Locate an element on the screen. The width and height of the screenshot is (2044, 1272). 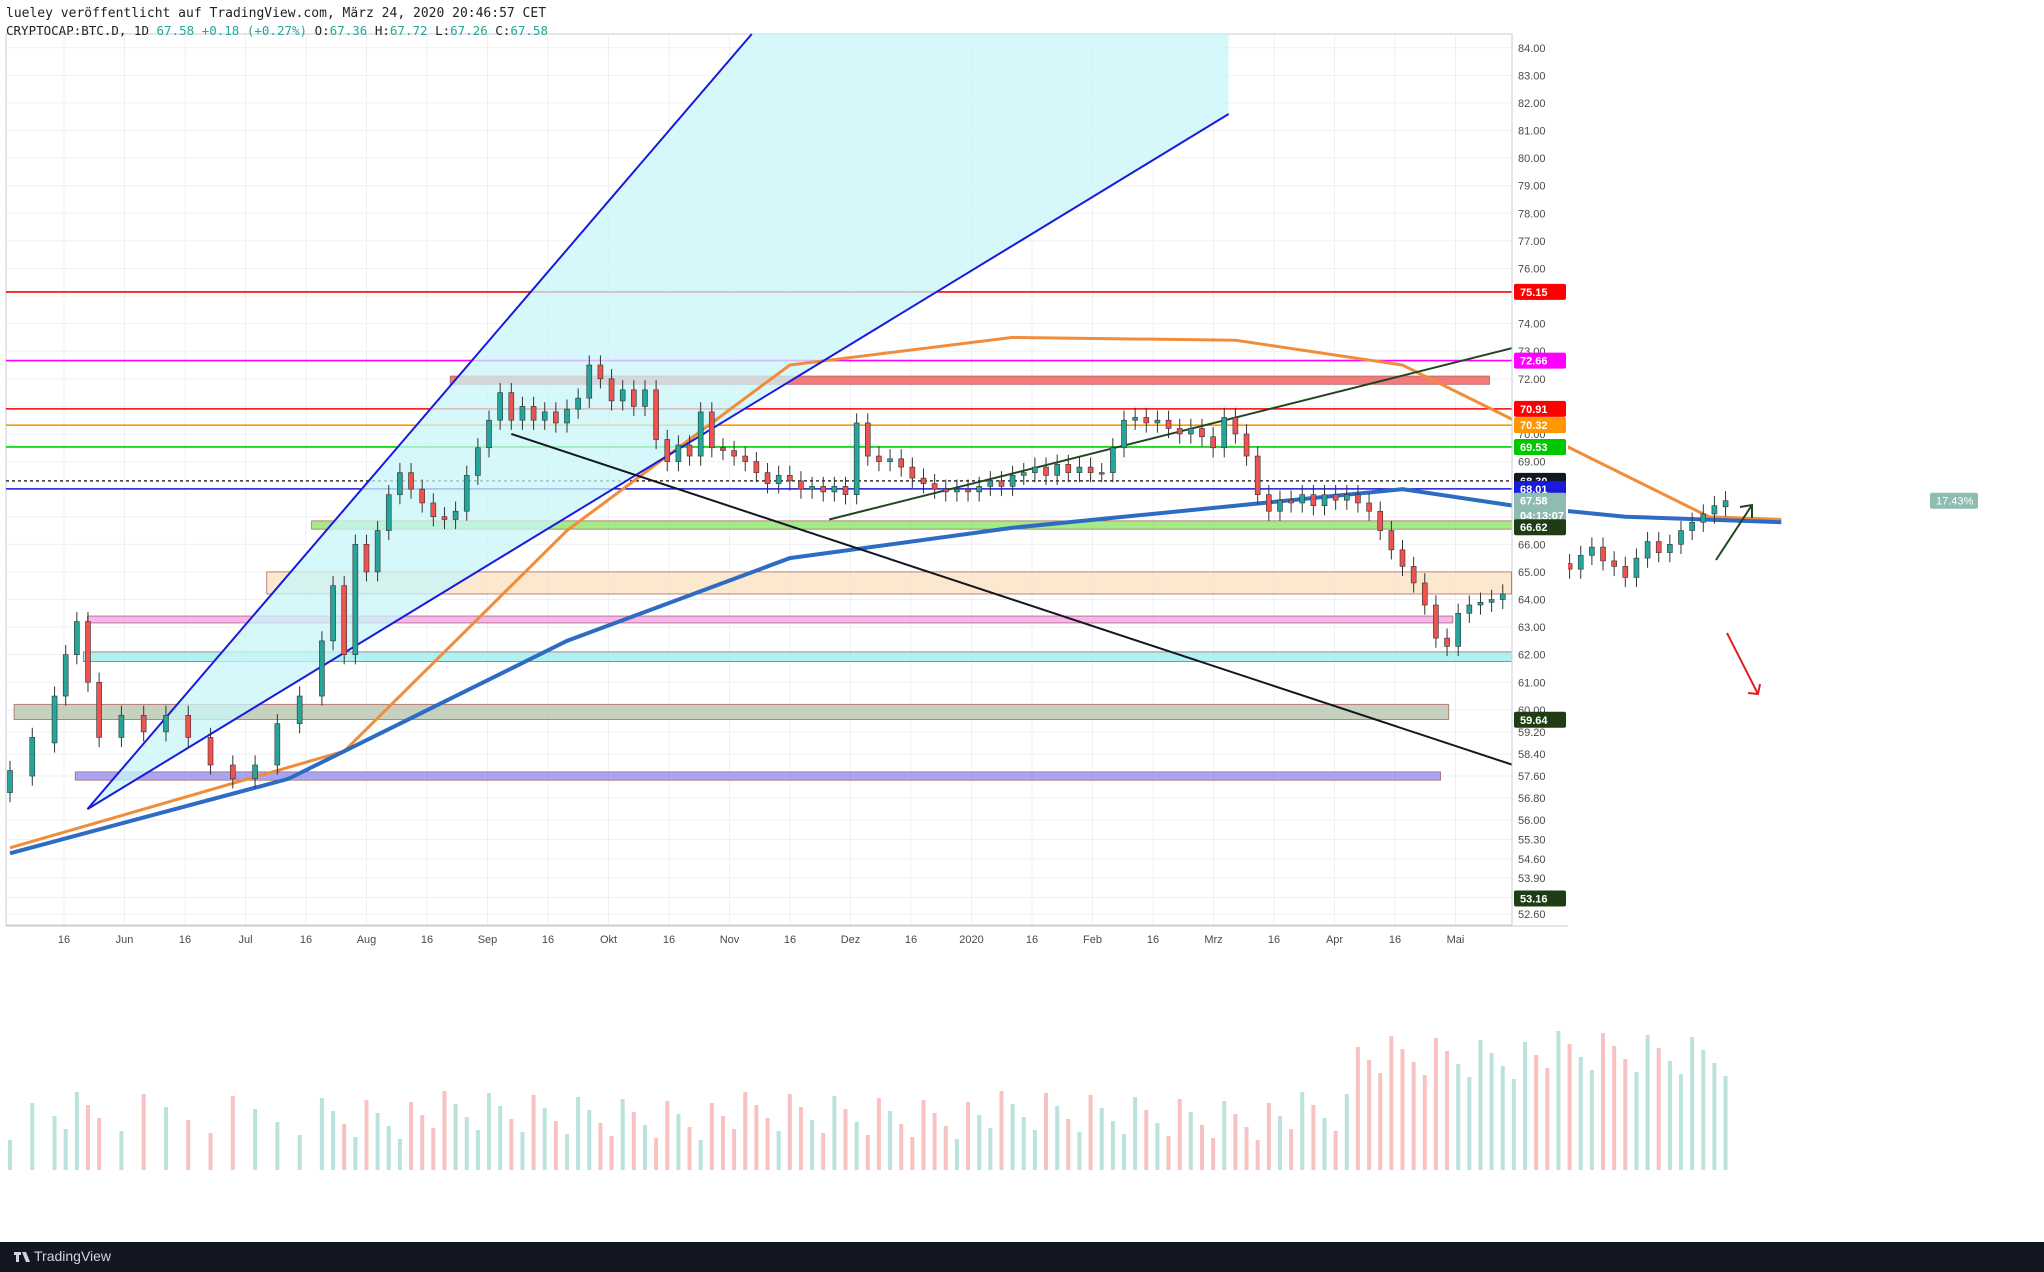
y-tick-label: 80.00 is located at coordinates (1532, 159).